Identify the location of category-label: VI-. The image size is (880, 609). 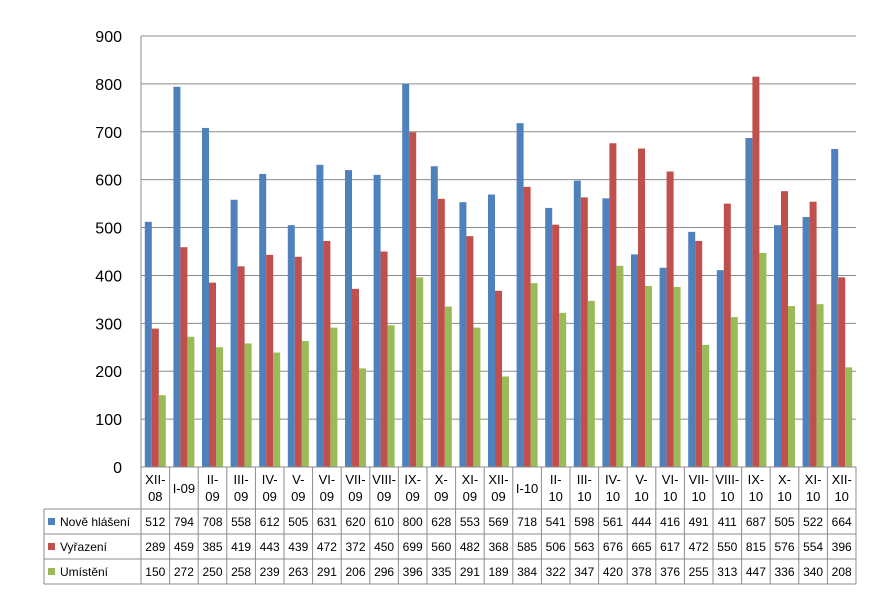
(670, 479).